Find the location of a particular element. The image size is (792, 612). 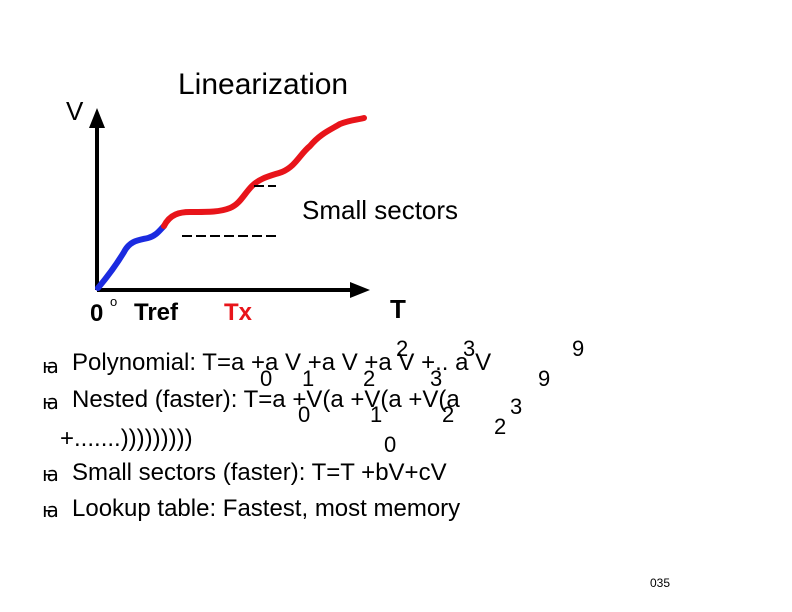

tref-label: Tref is located at coordinates (156, 312).